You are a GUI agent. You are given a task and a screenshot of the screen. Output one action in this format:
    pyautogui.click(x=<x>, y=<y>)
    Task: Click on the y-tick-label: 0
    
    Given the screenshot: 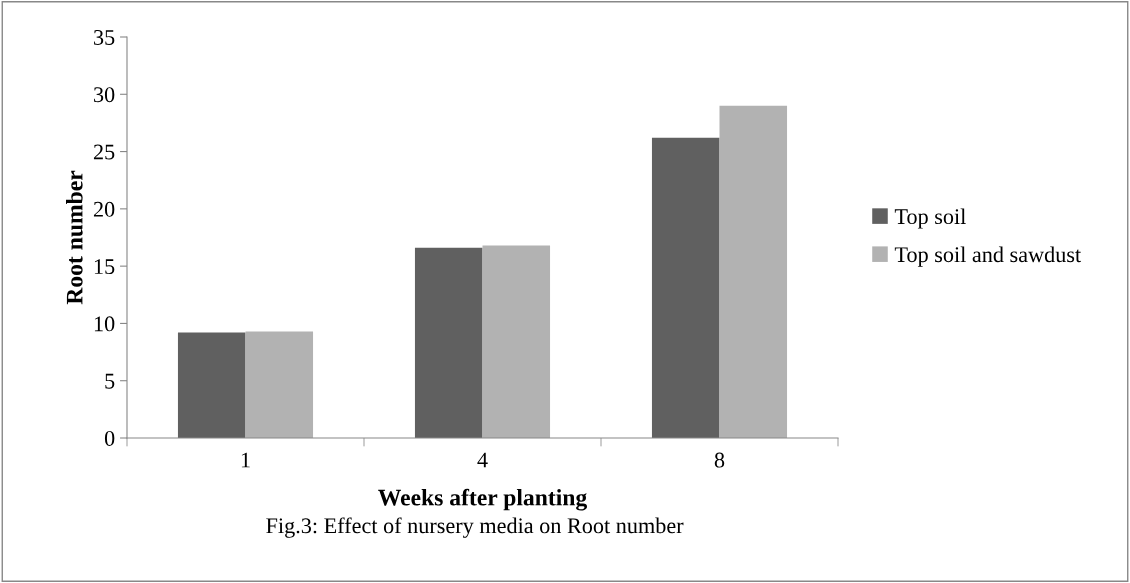 What is the action you would take?
    pyautogui.click(x=109, y=438)
    